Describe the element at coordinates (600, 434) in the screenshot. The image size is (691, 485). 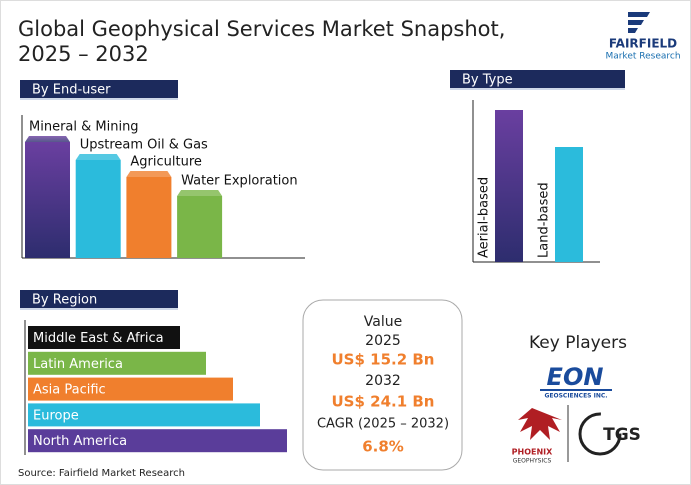
I see `tgs-ring` at that location.